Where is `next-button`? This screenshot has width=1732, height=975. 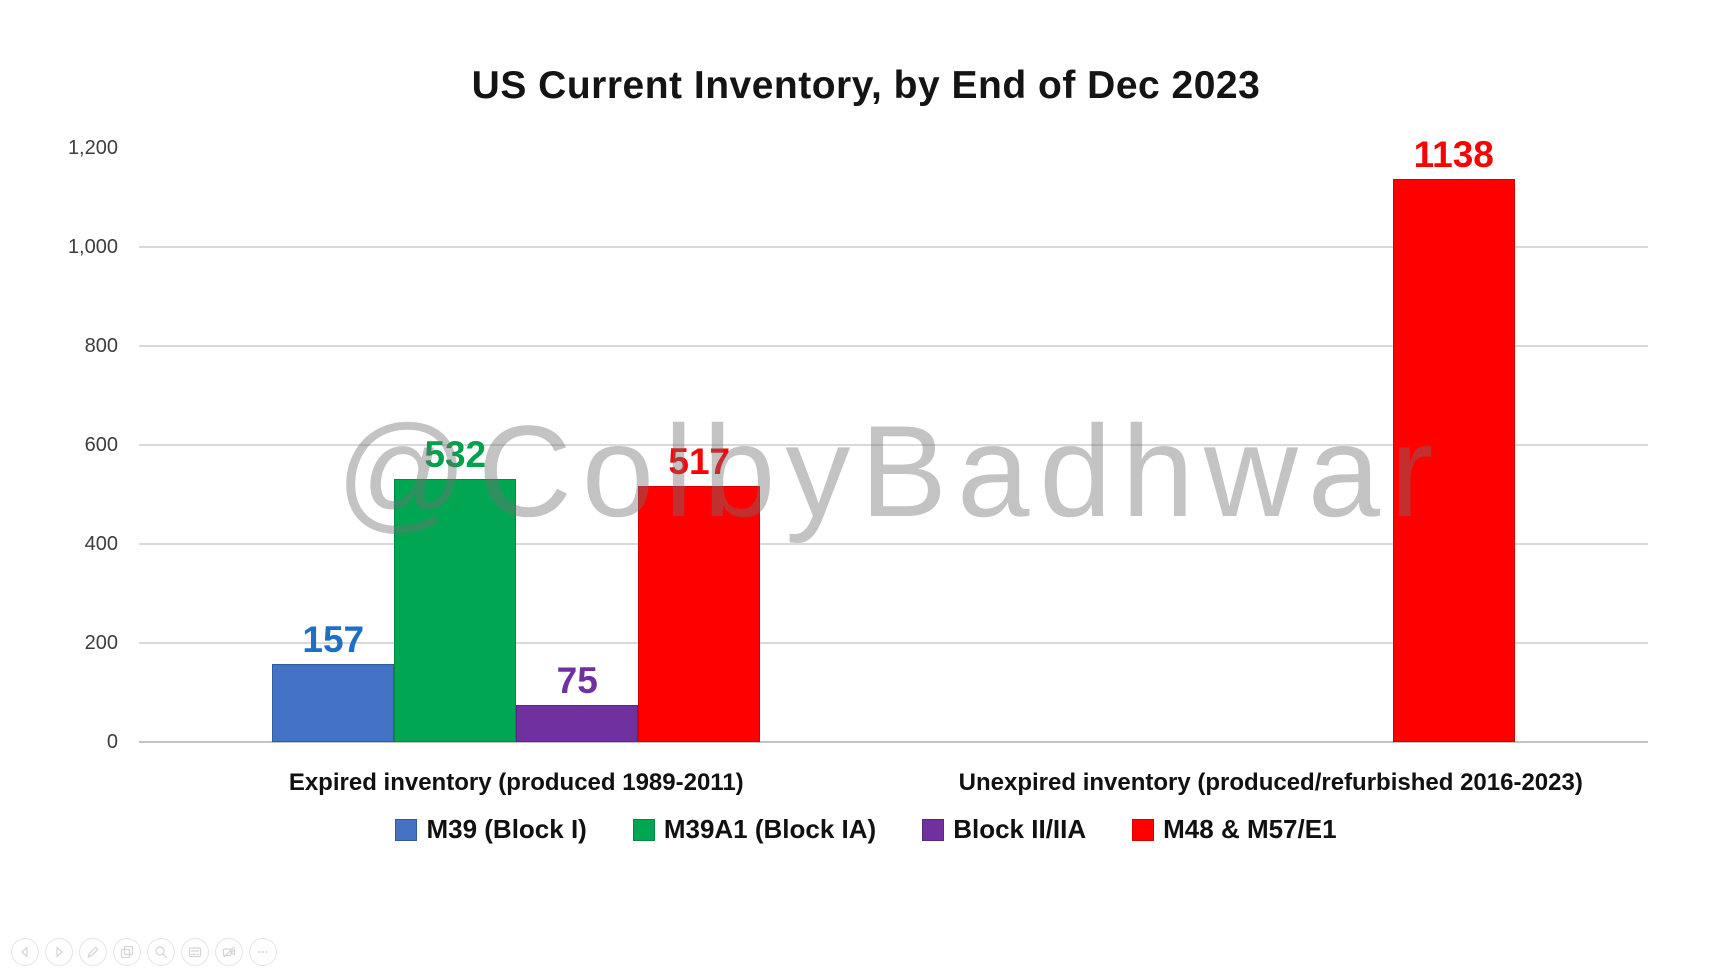 next-button is located at coordinates (59, 952).